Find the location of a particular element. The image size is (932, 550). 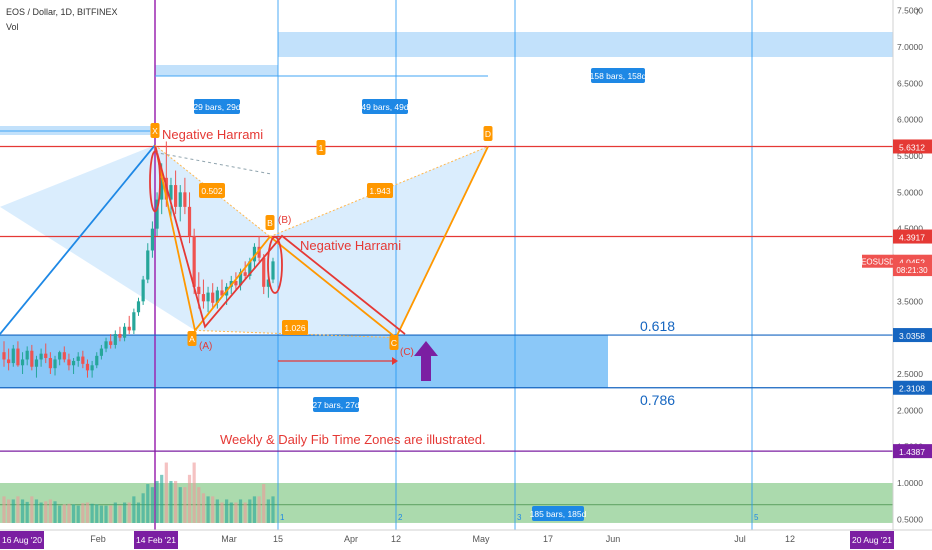

time-tick: 12 is located at coordinates (396, 539).